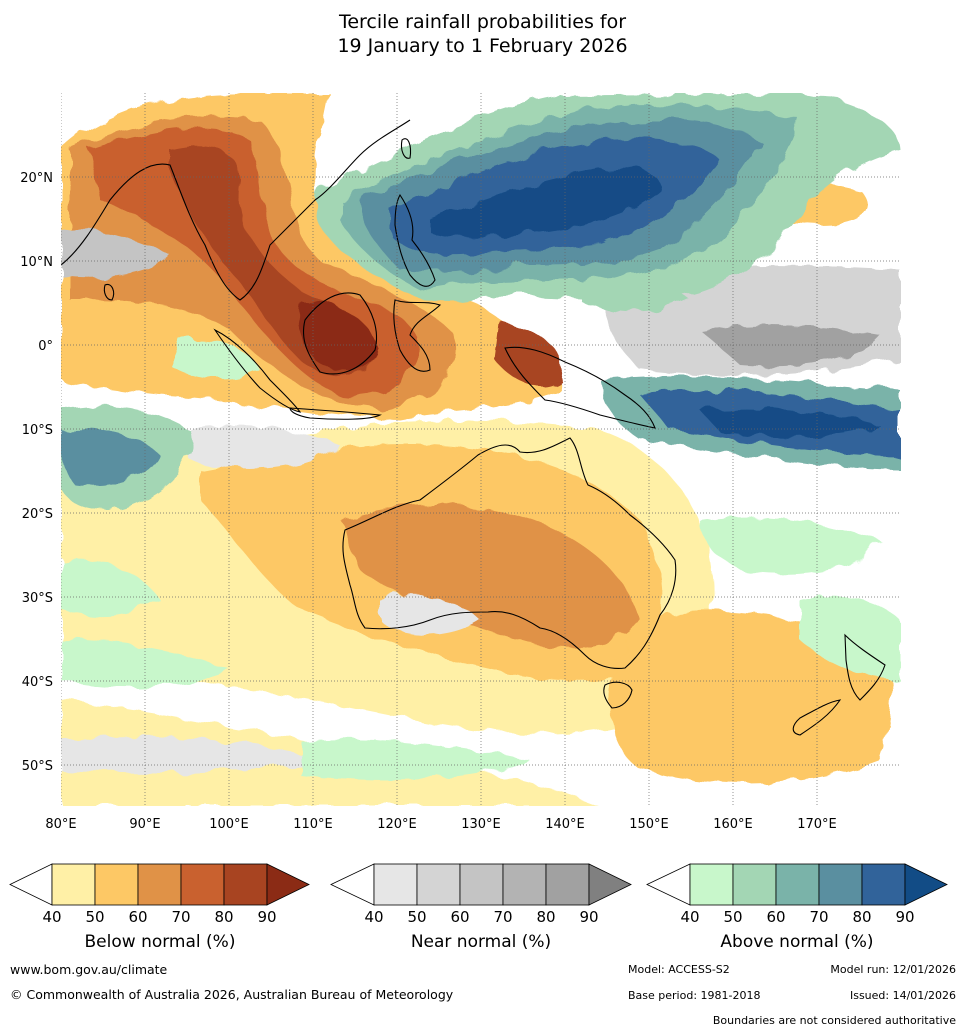 The height and width of the screenshot is (1035, 965). I want to click on base-period-text: Base period: 1981-2018, so click(694, 995).